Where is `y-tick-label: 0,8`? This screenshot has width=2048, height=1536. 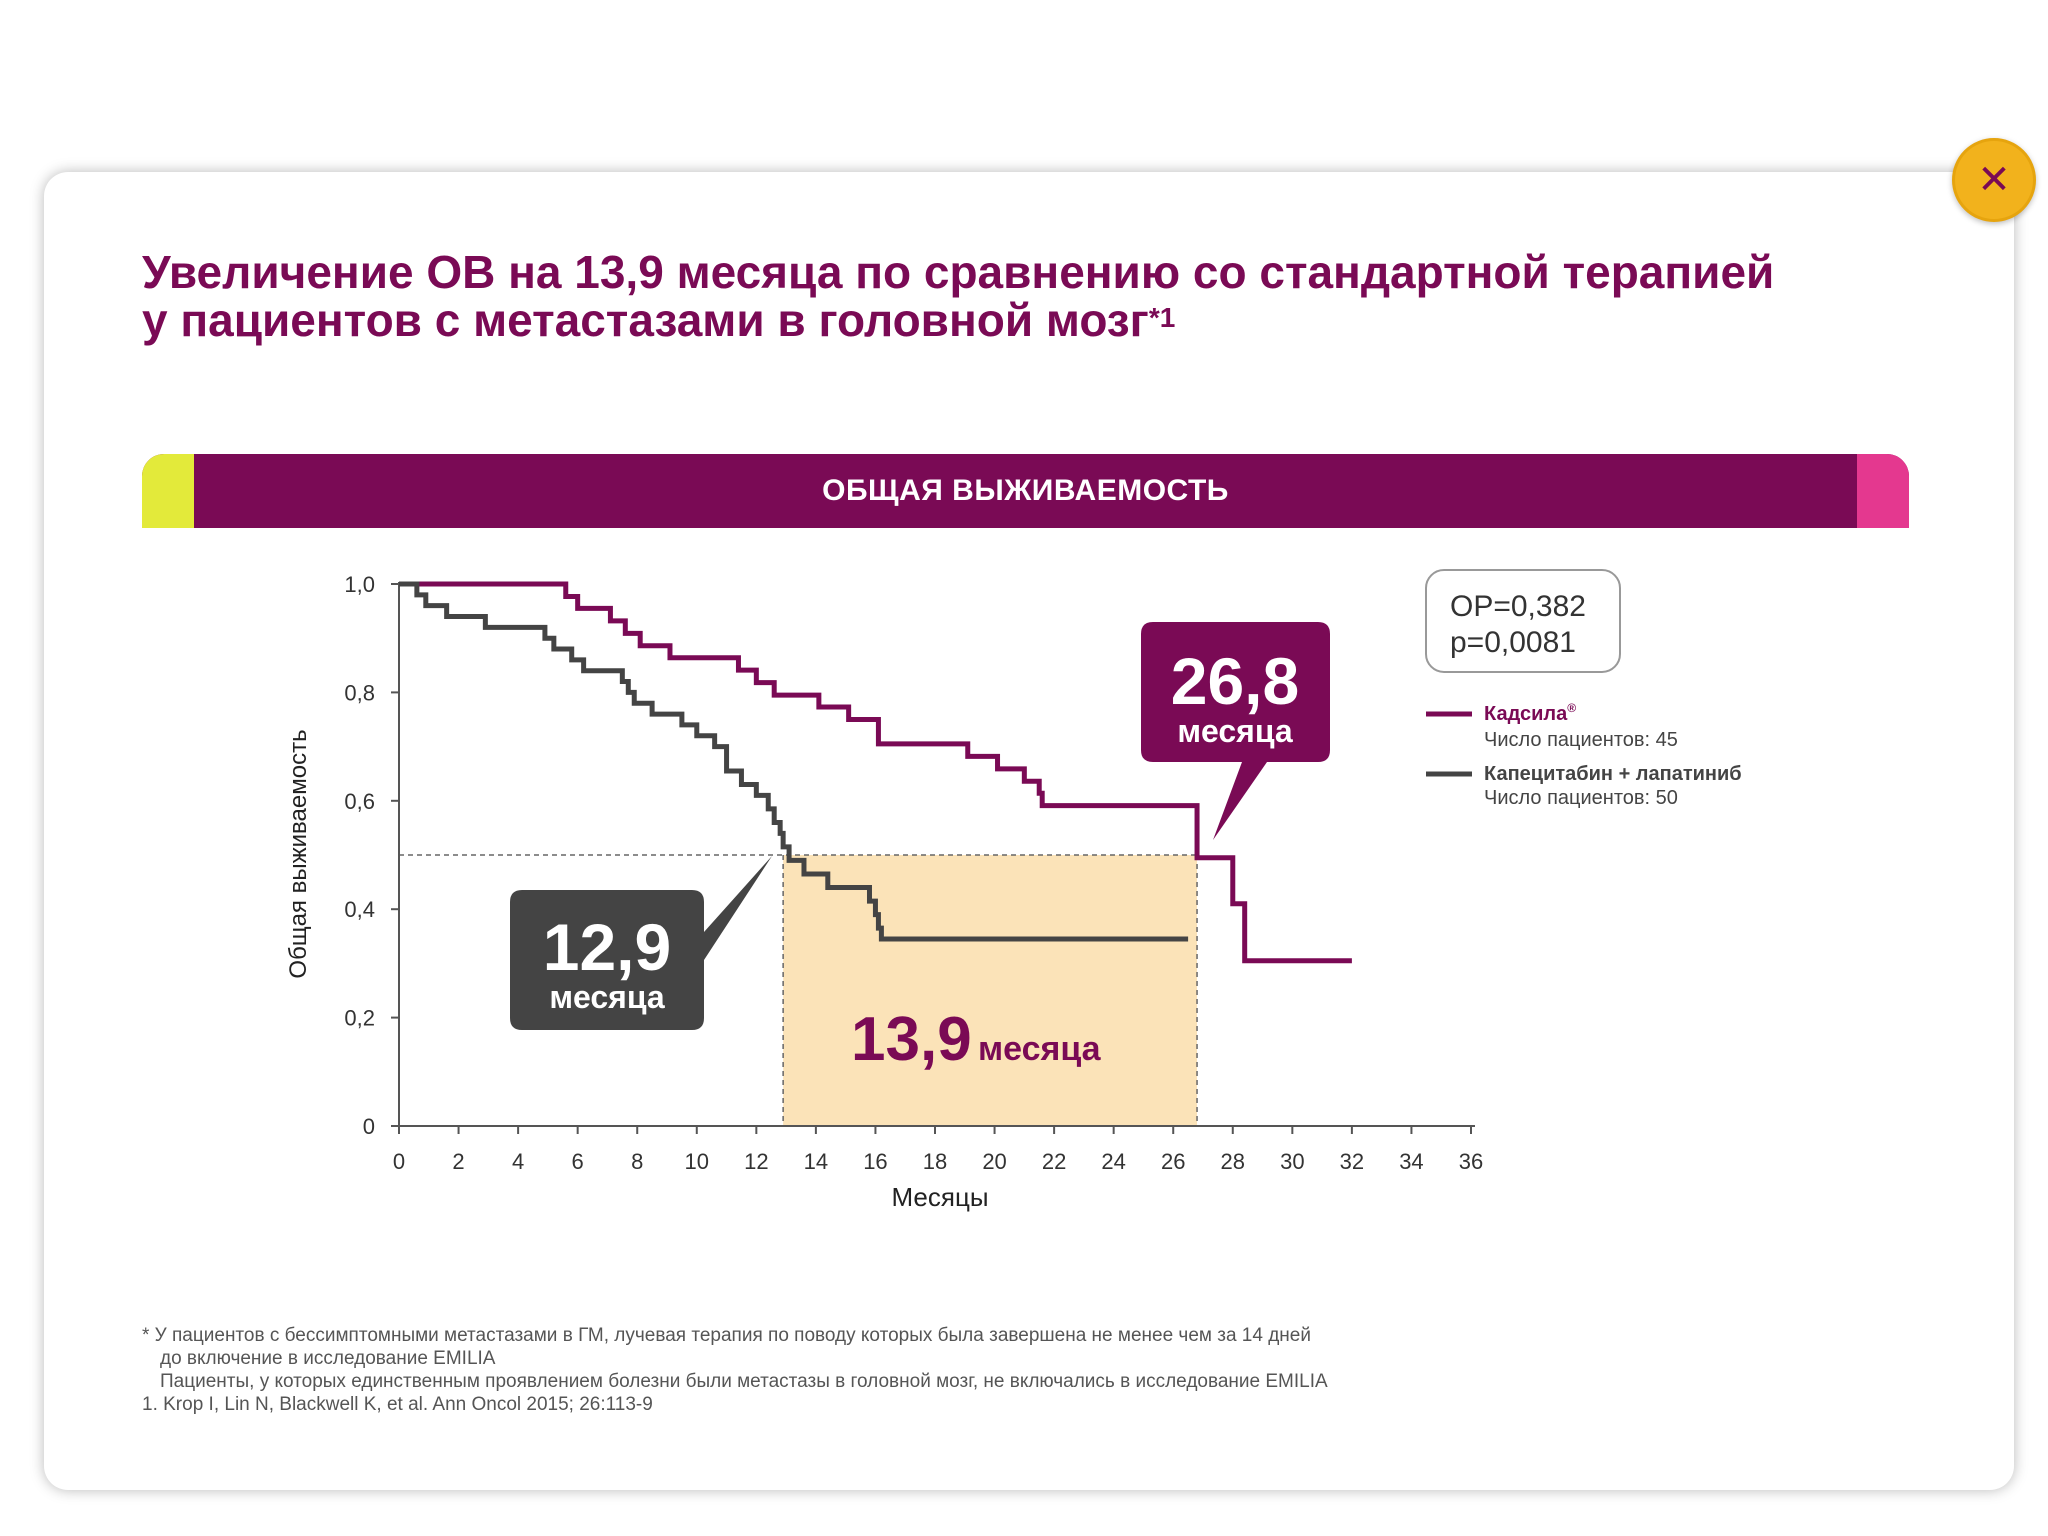 y-tick-label: 0,8 is located at coordinates (359, 692).